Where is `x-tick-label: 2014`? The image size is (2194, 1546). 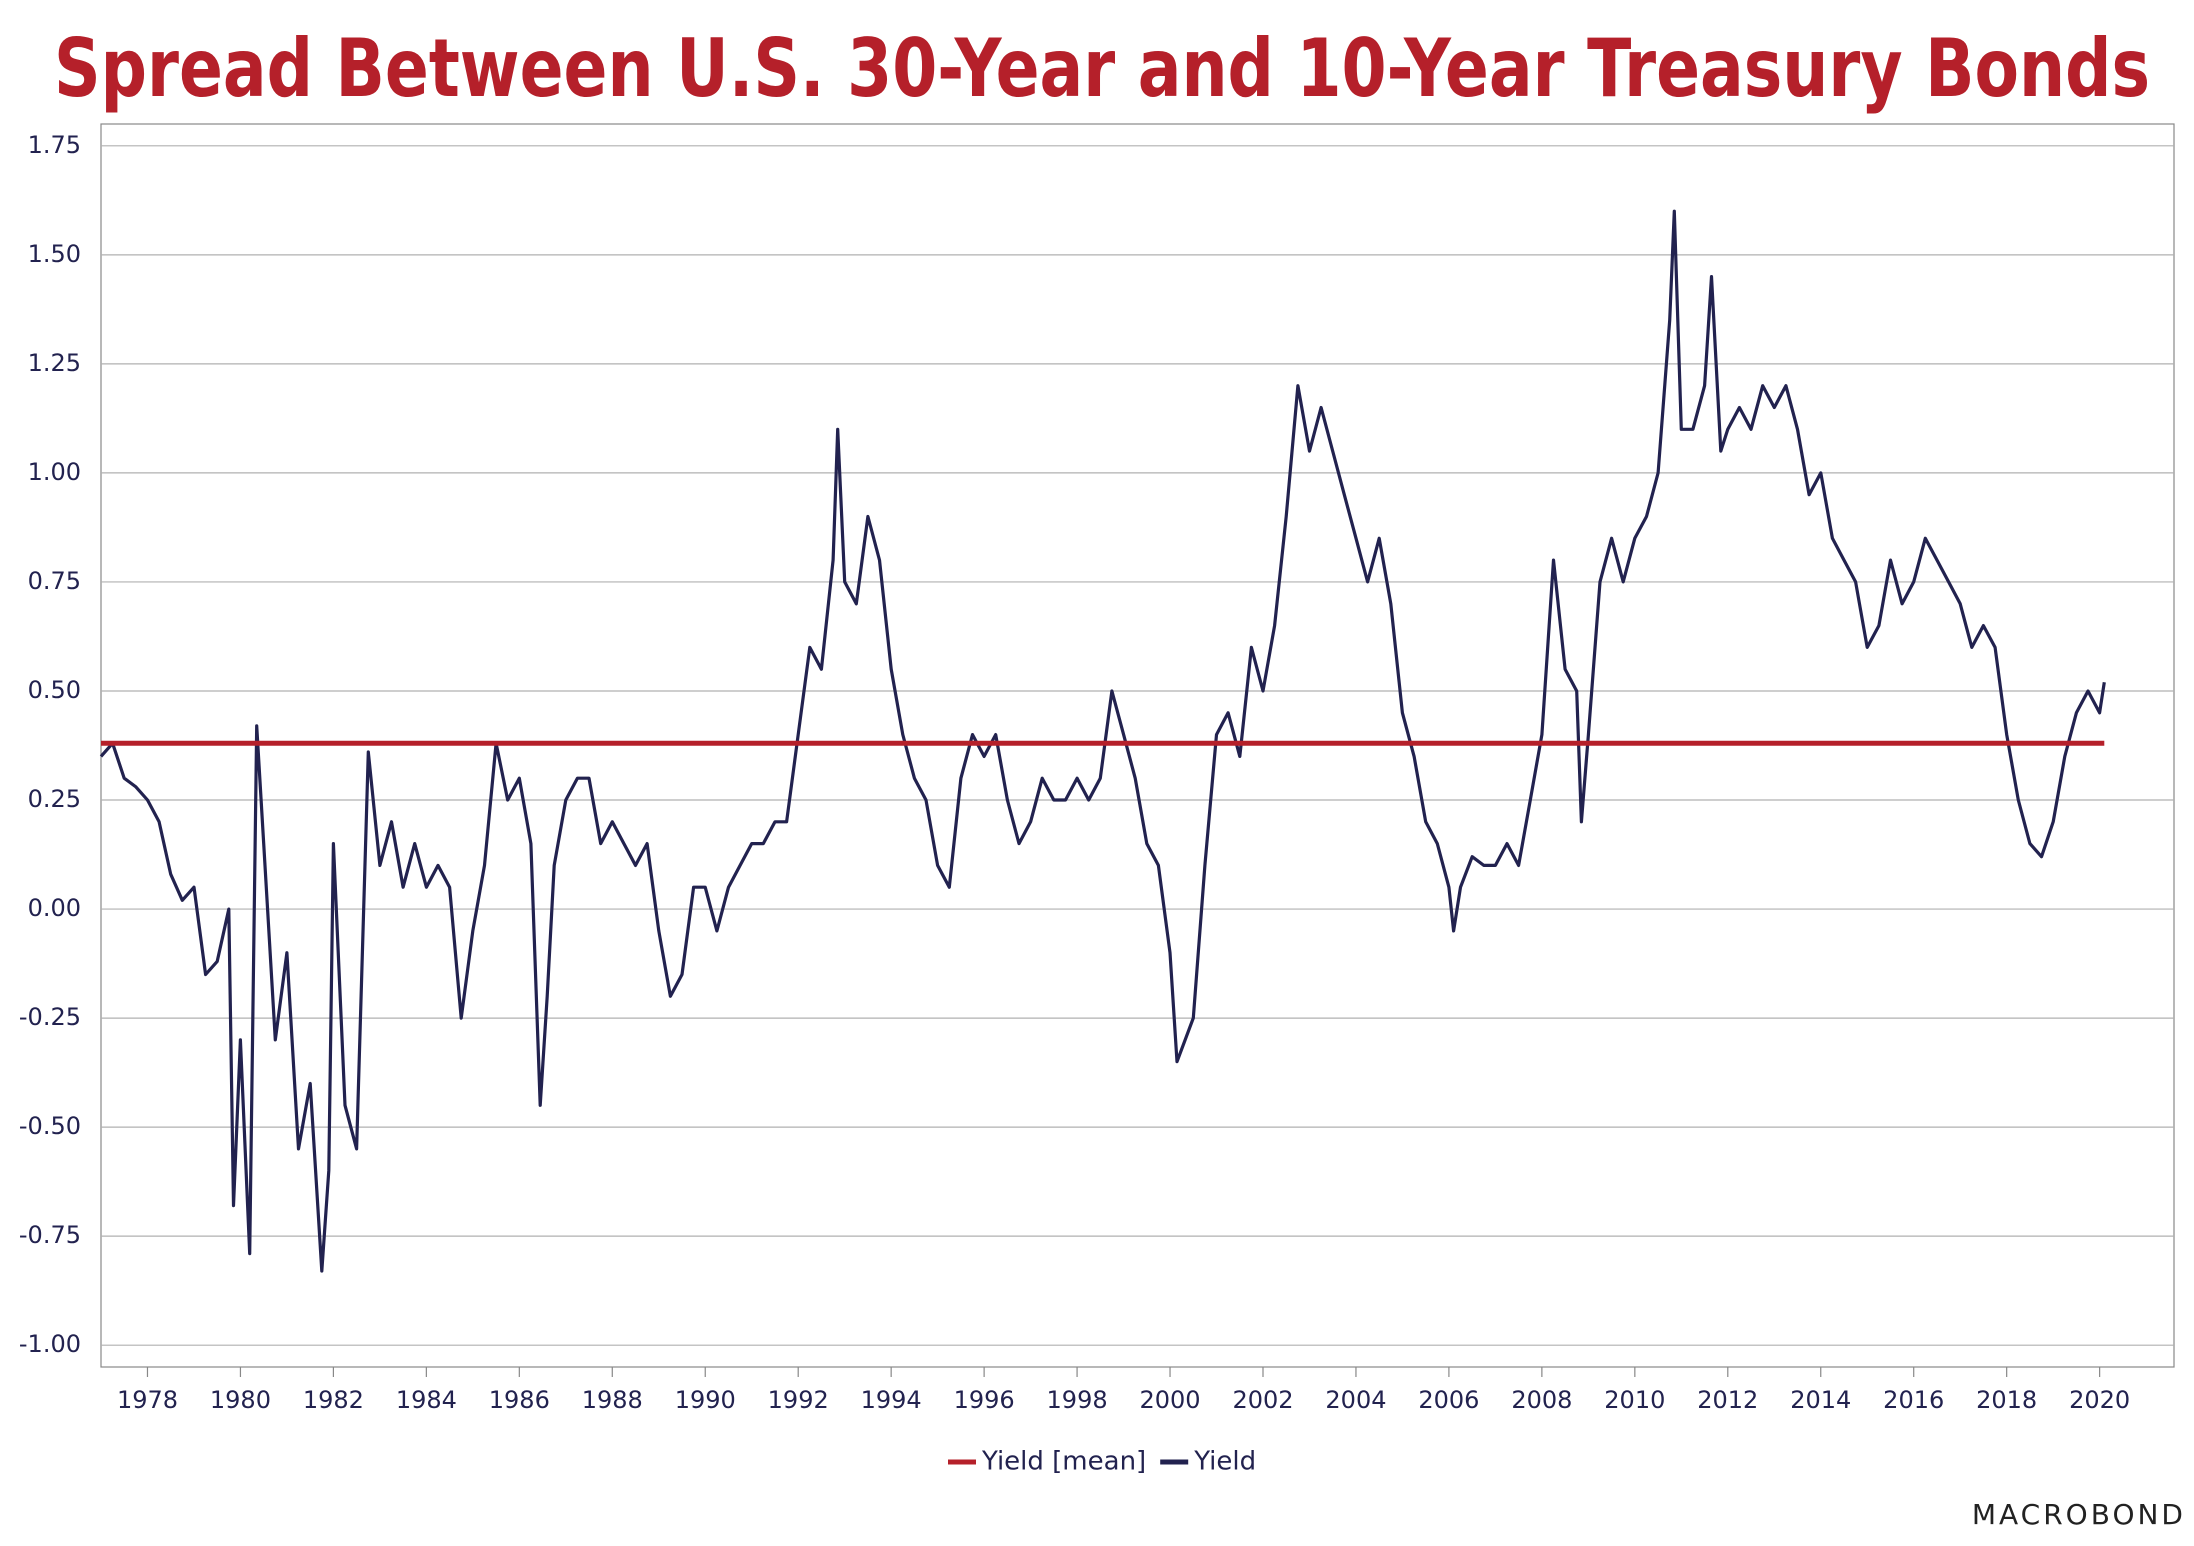 x-tick-label: 2014 is located at coordinates (1820, 1400).